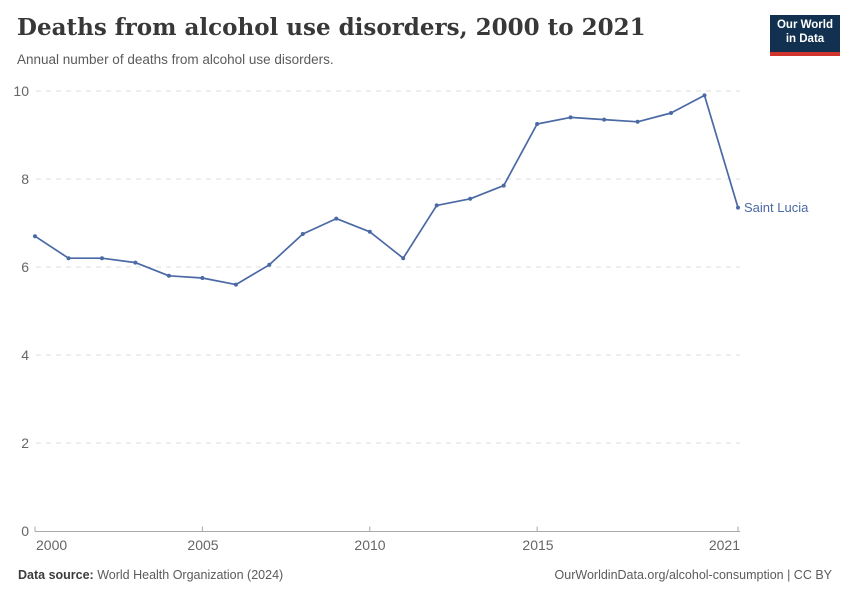 The width and height of the screenshot is (850, 600). What do you see at coordinates (25, 443) in the screenshot?
I see `y-axis-tick-2: 2` at bounding box center [25, 443].